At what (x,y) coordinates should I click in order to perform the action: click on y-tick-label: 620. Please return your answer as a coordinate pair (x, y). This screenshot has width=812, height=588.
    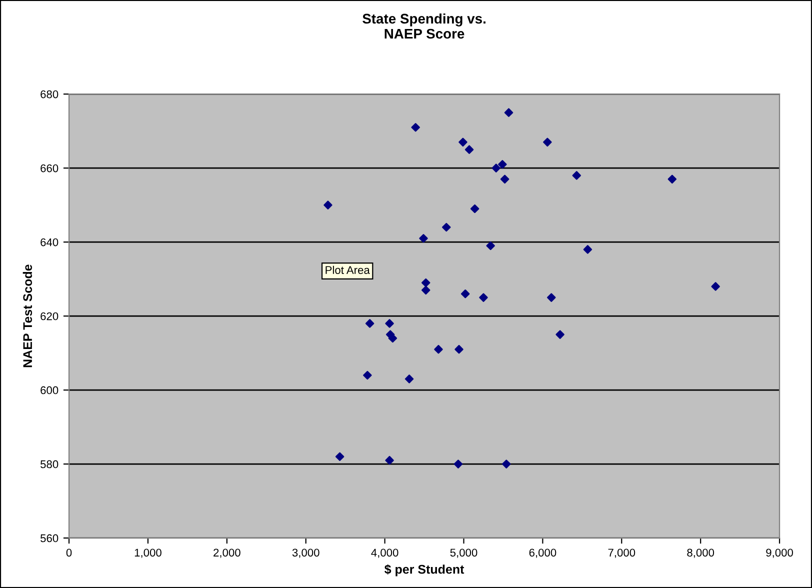
    Looking at the image, I should click on (49, 316).